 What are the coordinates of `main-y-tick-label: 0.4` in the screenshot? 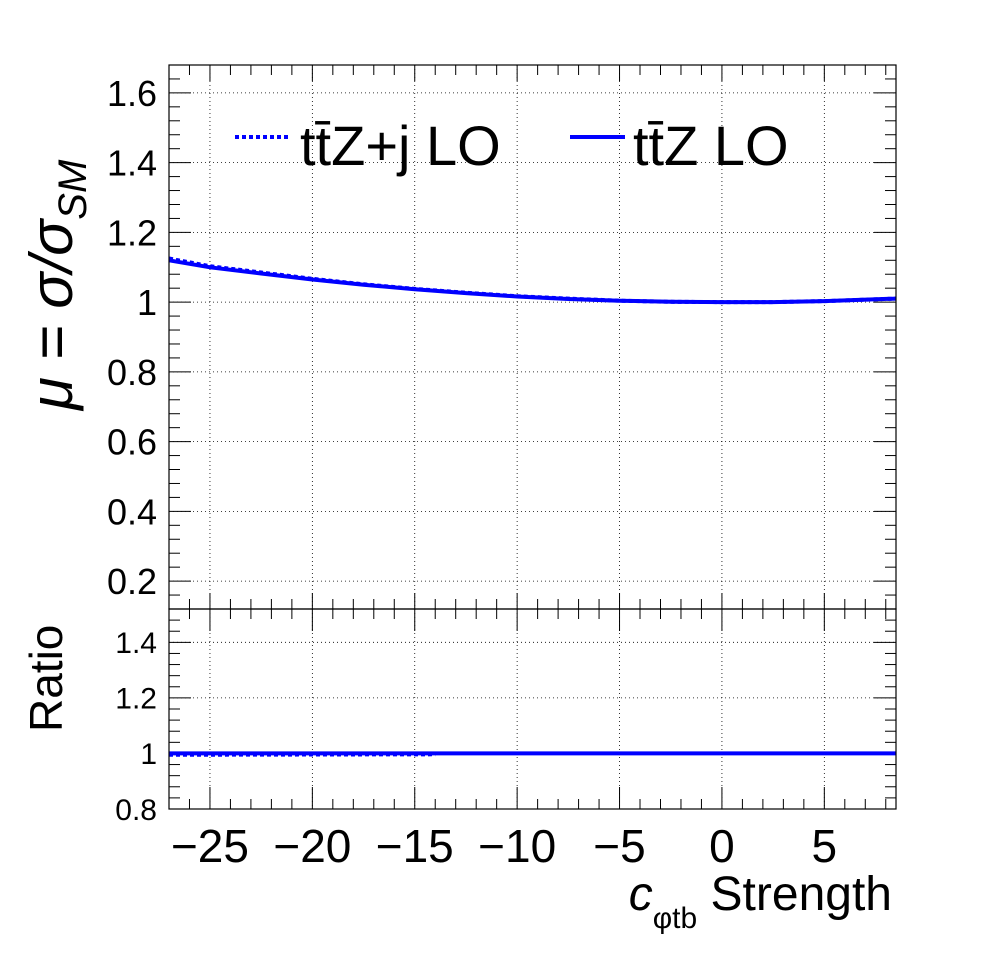 It's located at (132, 511).